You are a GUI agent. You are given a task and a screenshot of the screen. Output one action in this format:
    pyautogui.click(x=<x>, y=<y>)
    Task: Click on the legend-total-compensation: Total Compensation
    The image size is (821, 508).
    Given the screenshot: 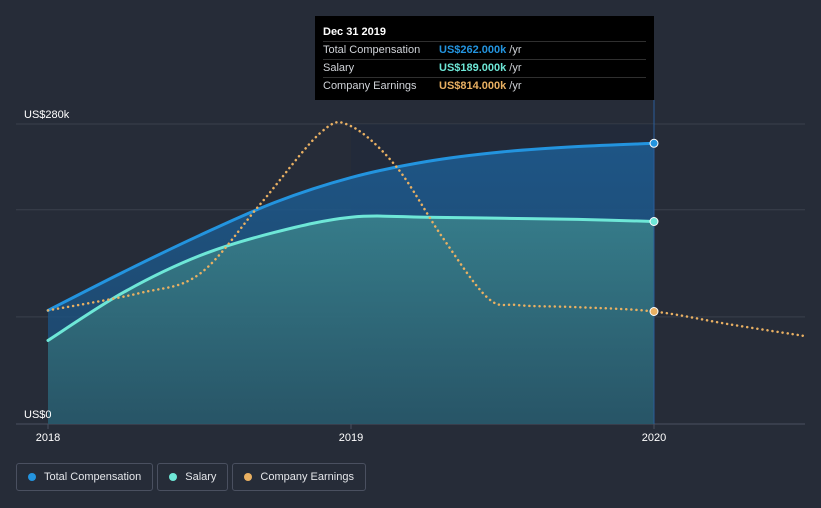 What is the action you would take?
    pyautogui.click(x=85, y=477)
    